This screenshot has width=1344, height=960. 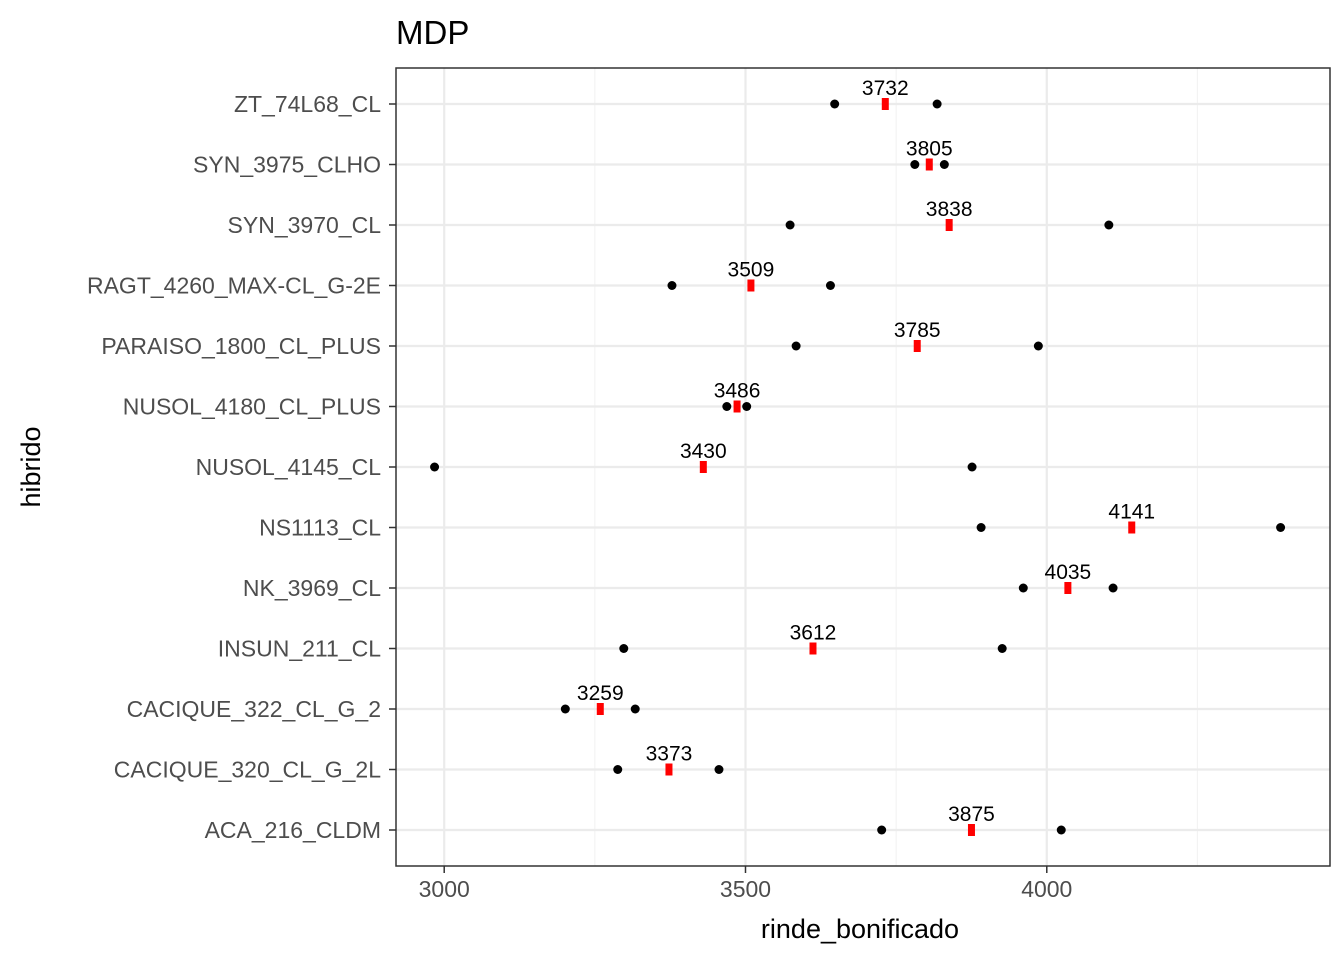 I want to click on y-tick-label: NUSOL_4145_CL, so click(x=289, y=467).